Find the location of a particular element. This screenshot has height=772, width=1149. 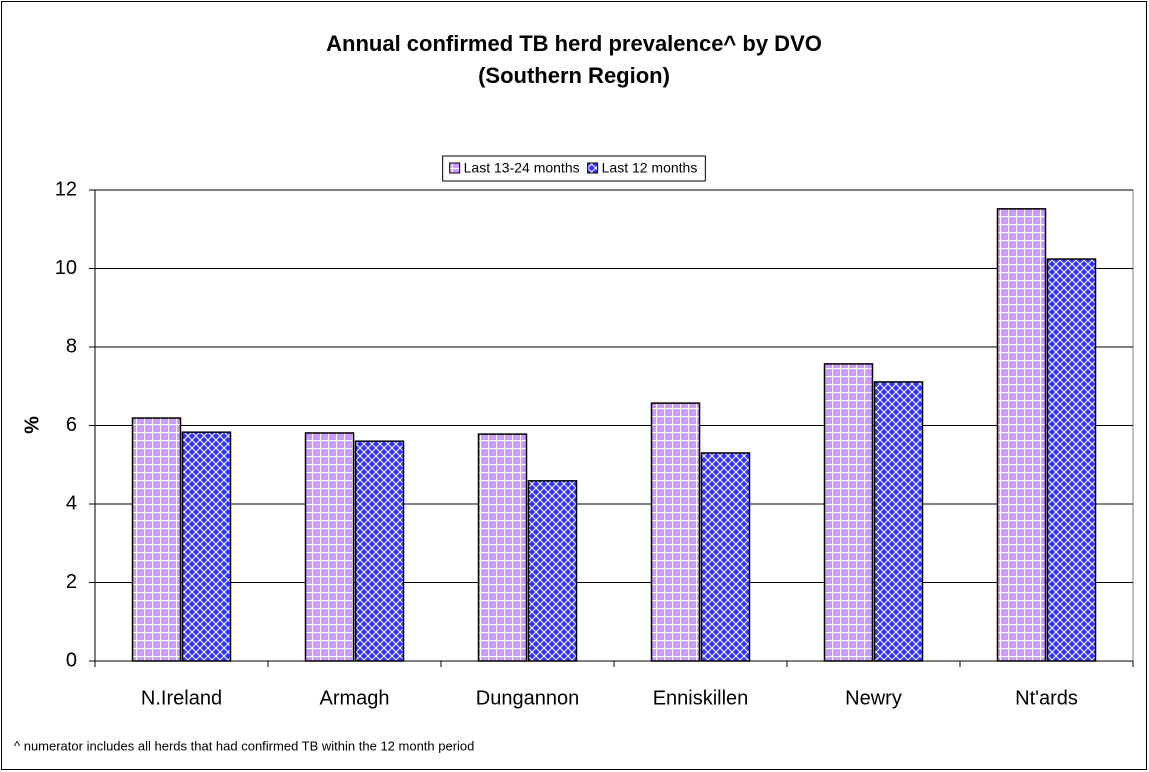

x-tick-label: Armagh is located at coordinates (354, 698).